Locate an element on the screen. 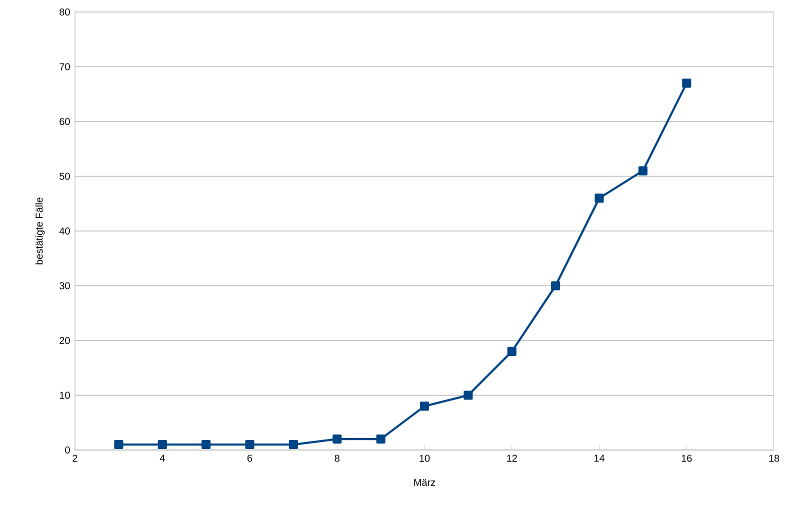  x-tick-label: 4 is located at coordinates (162, 458).